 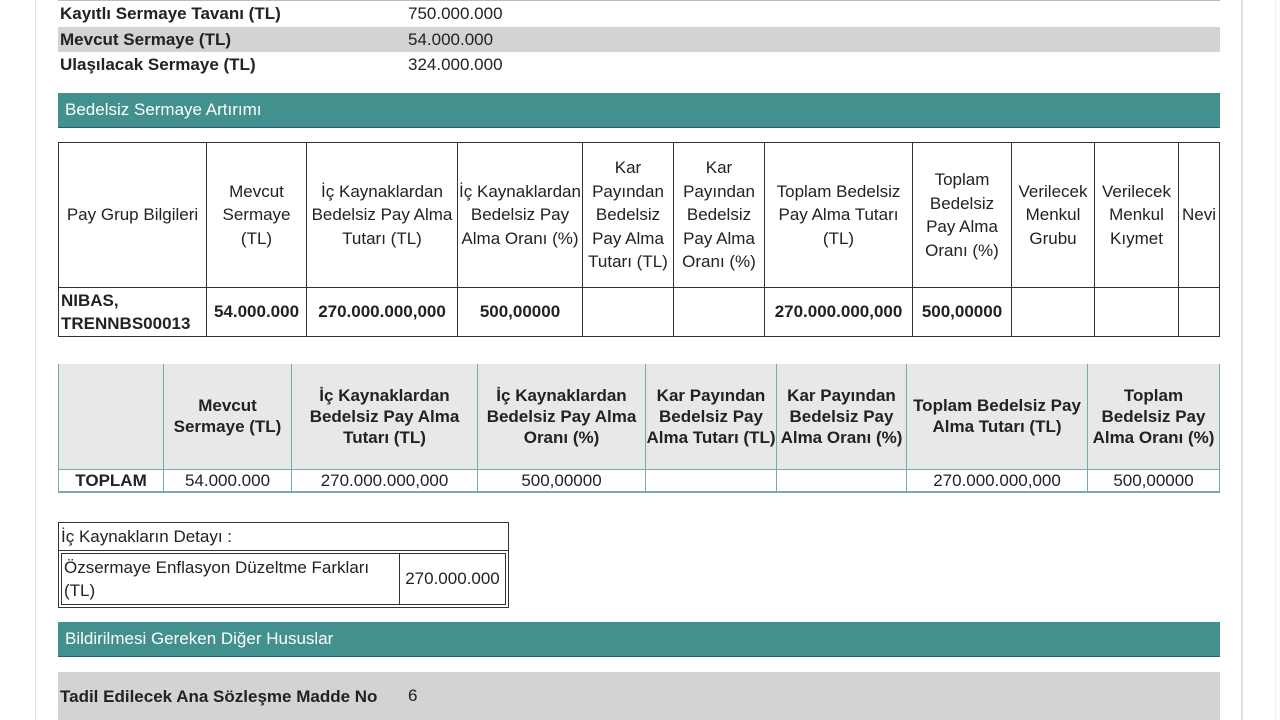 What do you see at coordinates (35, 360) in the screenshot?
I see `page-border-left` at bounding box center [35, 360].